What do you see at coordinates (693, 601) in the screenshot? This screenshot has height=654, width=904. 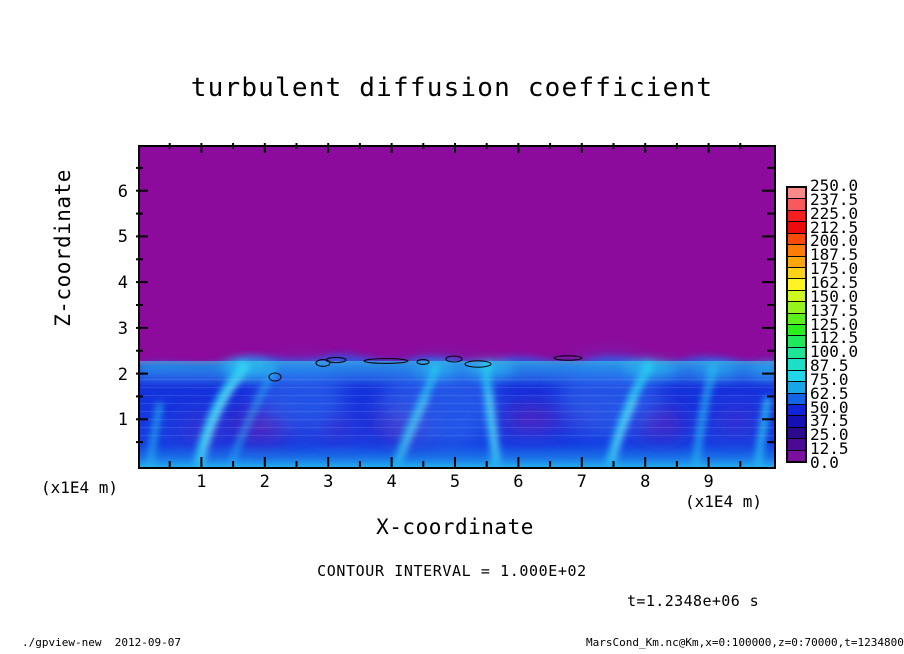 I see `time-stamp-note: t=1.2348e+06 s` at bounding box center [693, 601].